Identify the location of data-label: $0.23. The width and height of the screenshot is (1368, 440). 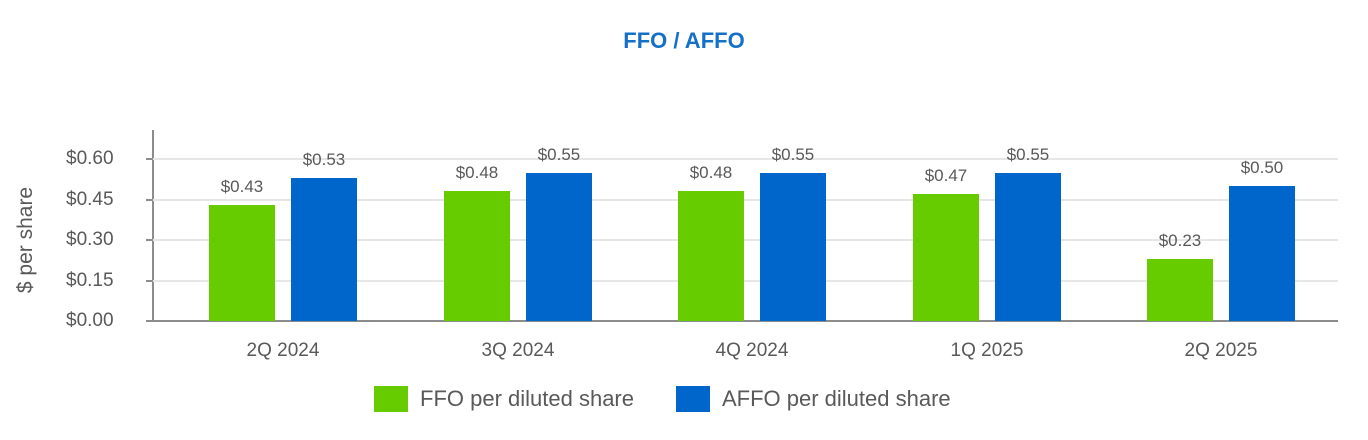
(1180, 240).